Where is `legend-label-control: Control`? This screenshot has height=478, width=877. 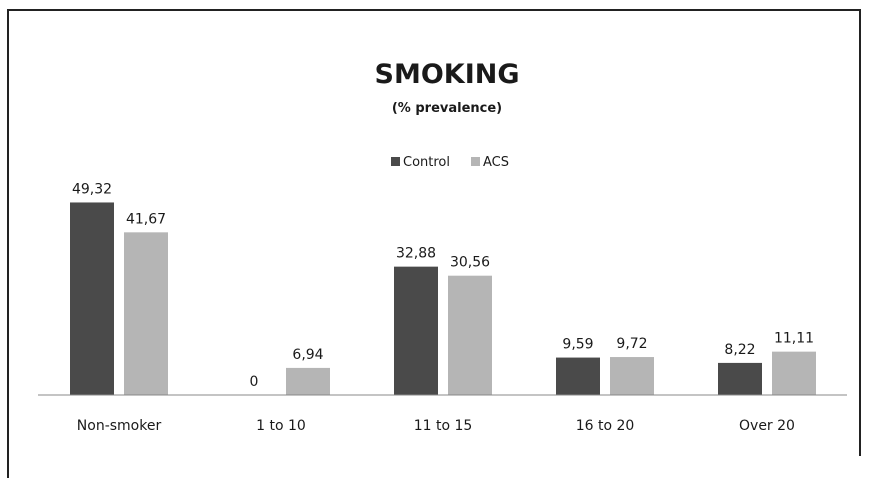 legend-label-control: Control is located at coordinates (426, 162).